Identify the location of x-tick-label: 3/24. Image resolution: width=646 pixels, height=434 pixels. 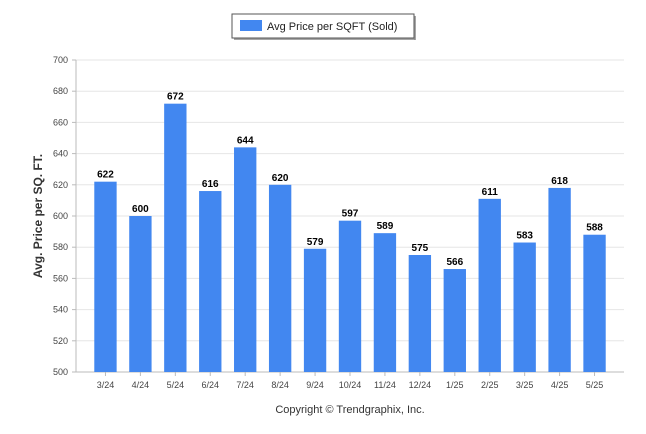
(106, 385).